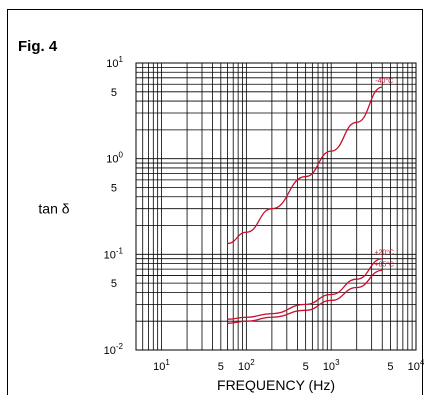  What do you see at coordinates (114, 349) in the screenshot?
I see `y-tick-label: 10⁻²` at bounding box center [114, 349].